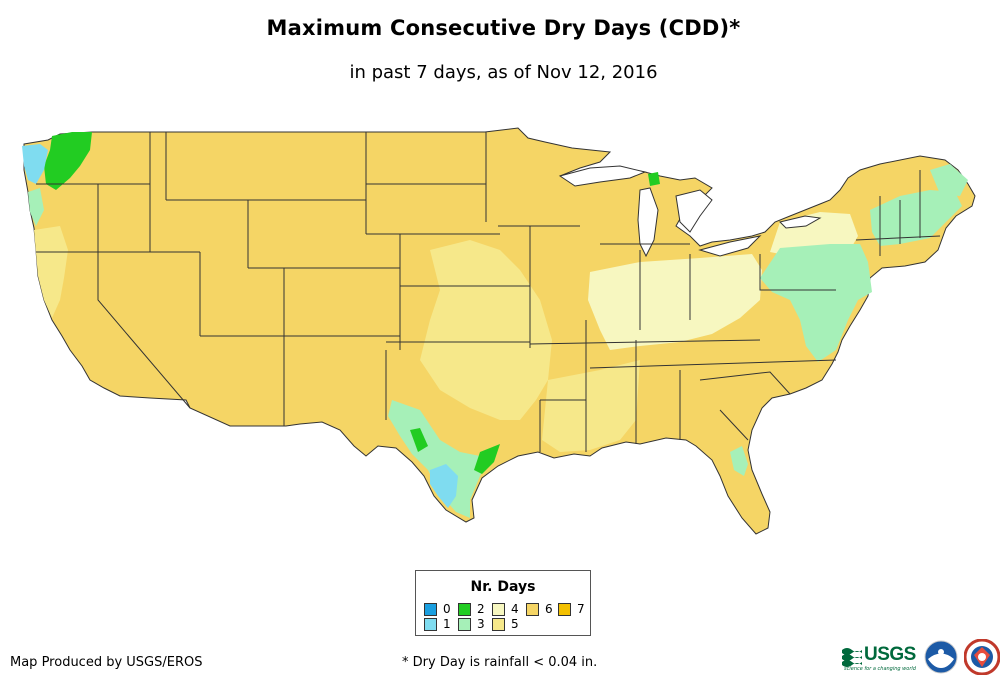 The width and height of the screenshot is (1007, 691). What do you see at coordinates (447, 609) in the screenshot?
I see `legend-label: 0` at bounding box center [447, 609].